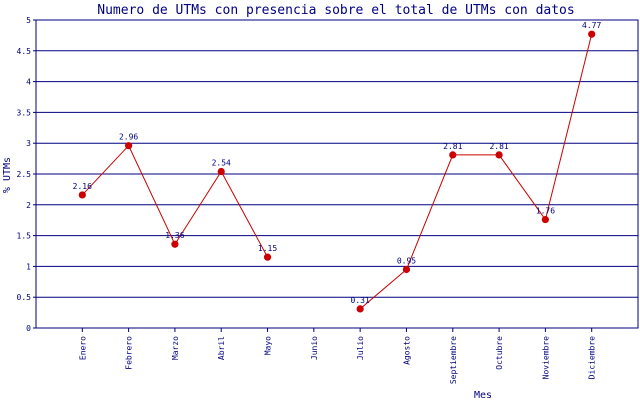 This screenshot has width=640, height=400. Describe the element at coordinates (267, 248) in the screenshot. I see `data-label: 1.15` at that location.